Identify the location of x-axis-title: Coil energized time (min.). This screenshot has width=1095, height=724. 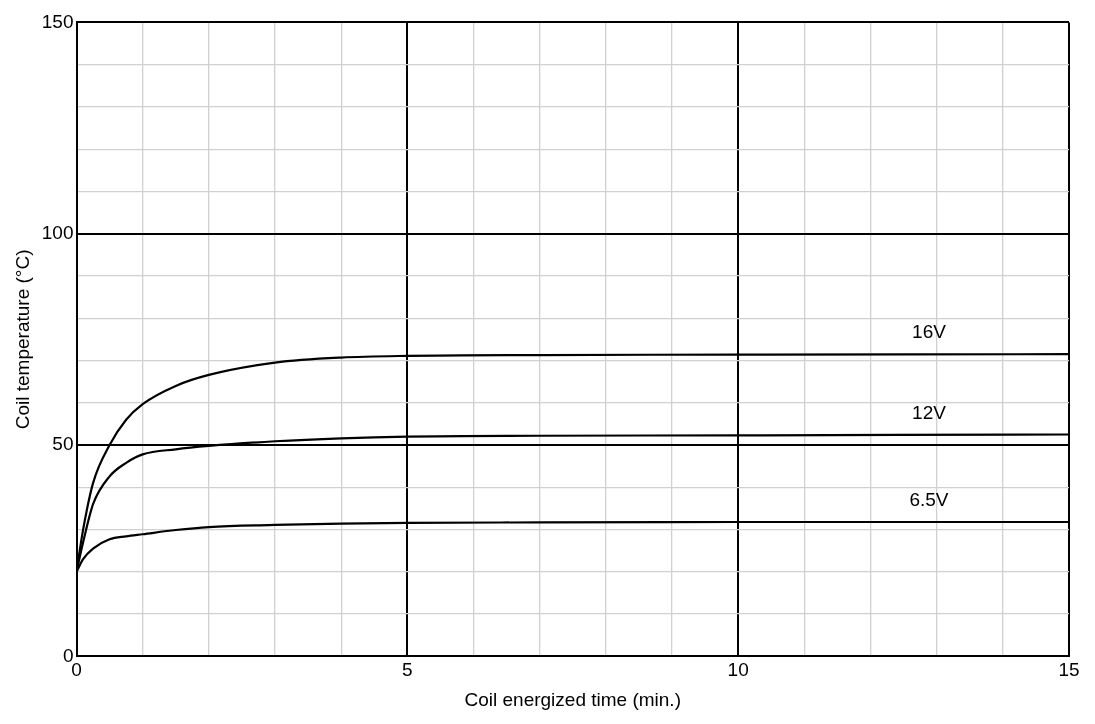
(572, 699).